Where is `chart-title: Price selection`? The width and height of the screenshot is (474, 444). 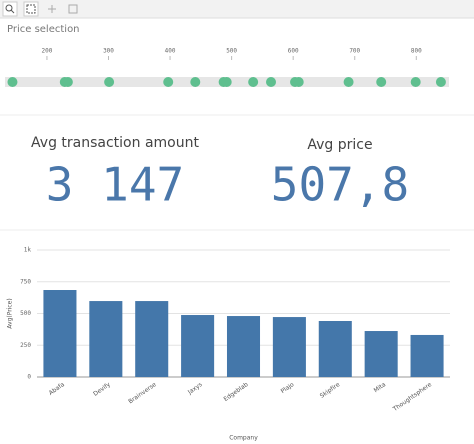 chart-title: Price selection is located at coordinates (43, 29).